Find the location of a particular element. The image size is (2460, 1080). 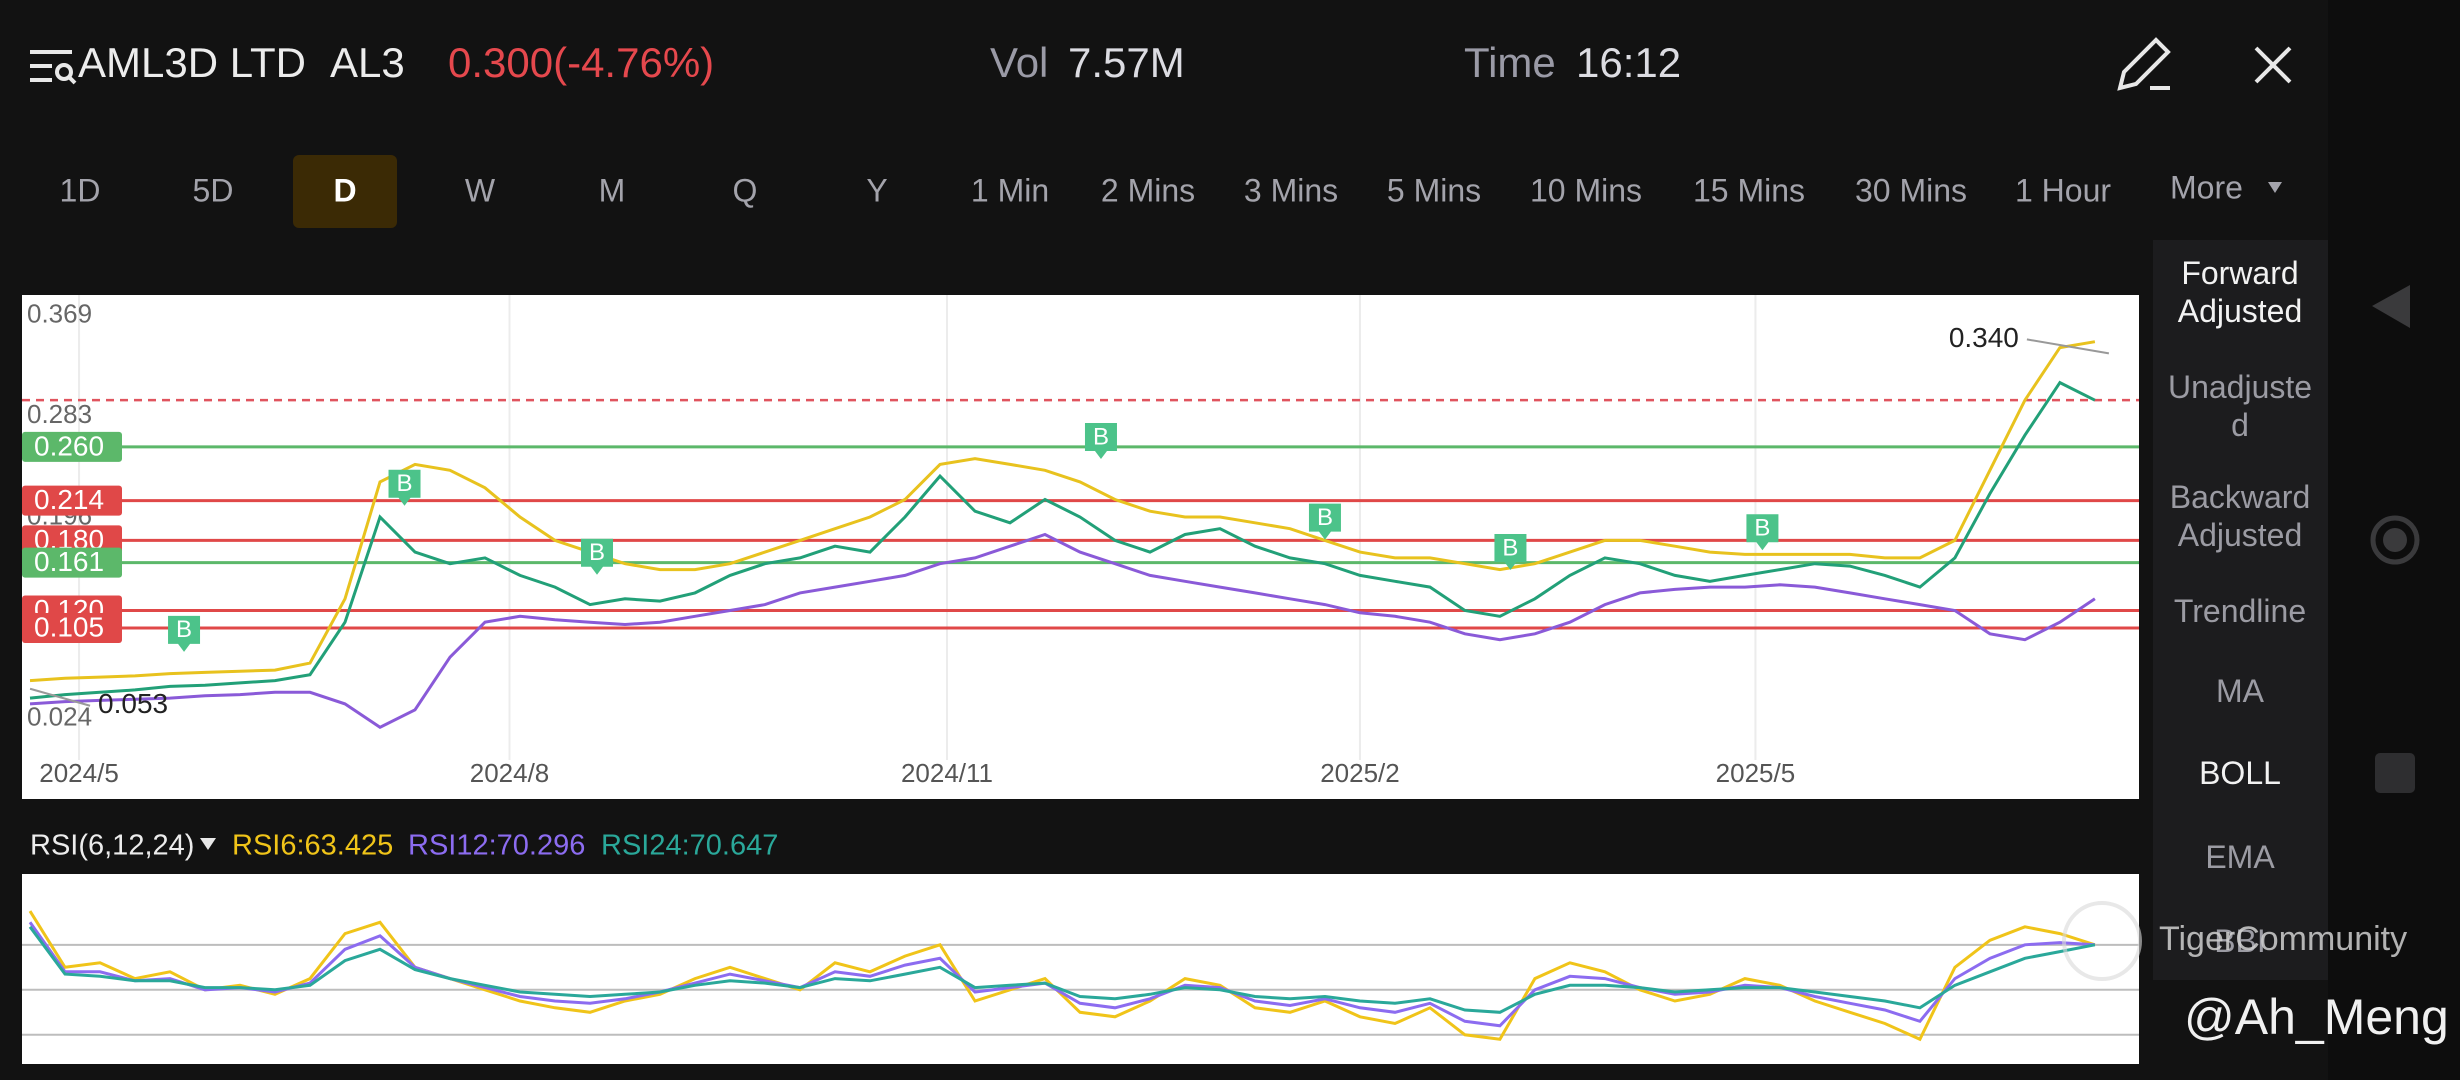

menu-item: MA is located at coordinates (2240, 691).